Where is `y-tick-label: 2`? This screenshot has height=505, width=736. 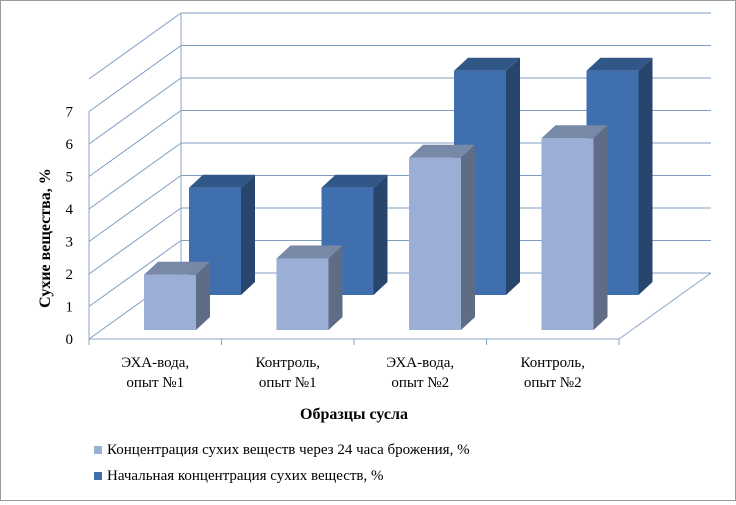 y-tick-label: 2 is located at coordinates (70, 275).